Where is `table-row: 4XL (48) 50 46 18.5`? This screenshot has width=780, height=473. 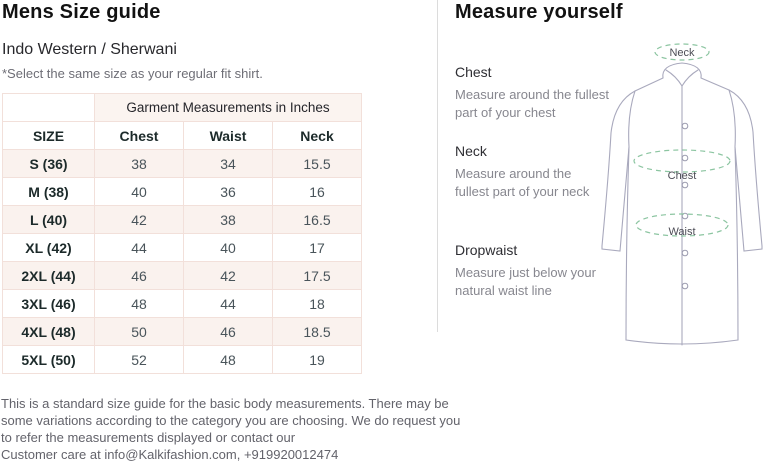 table-row: 4XL (48) 50 46 18.5 is located at coordinates (182, 331).